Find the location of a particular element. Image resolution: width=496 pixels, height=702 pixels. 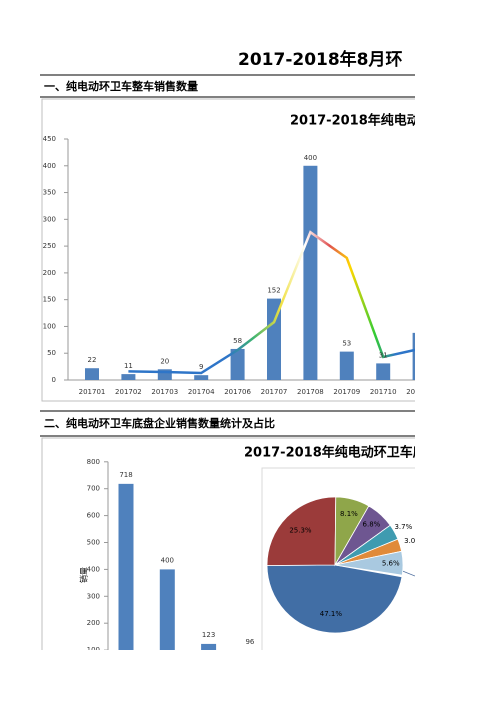

value-label: 152 is located at coordinates (273, 291).